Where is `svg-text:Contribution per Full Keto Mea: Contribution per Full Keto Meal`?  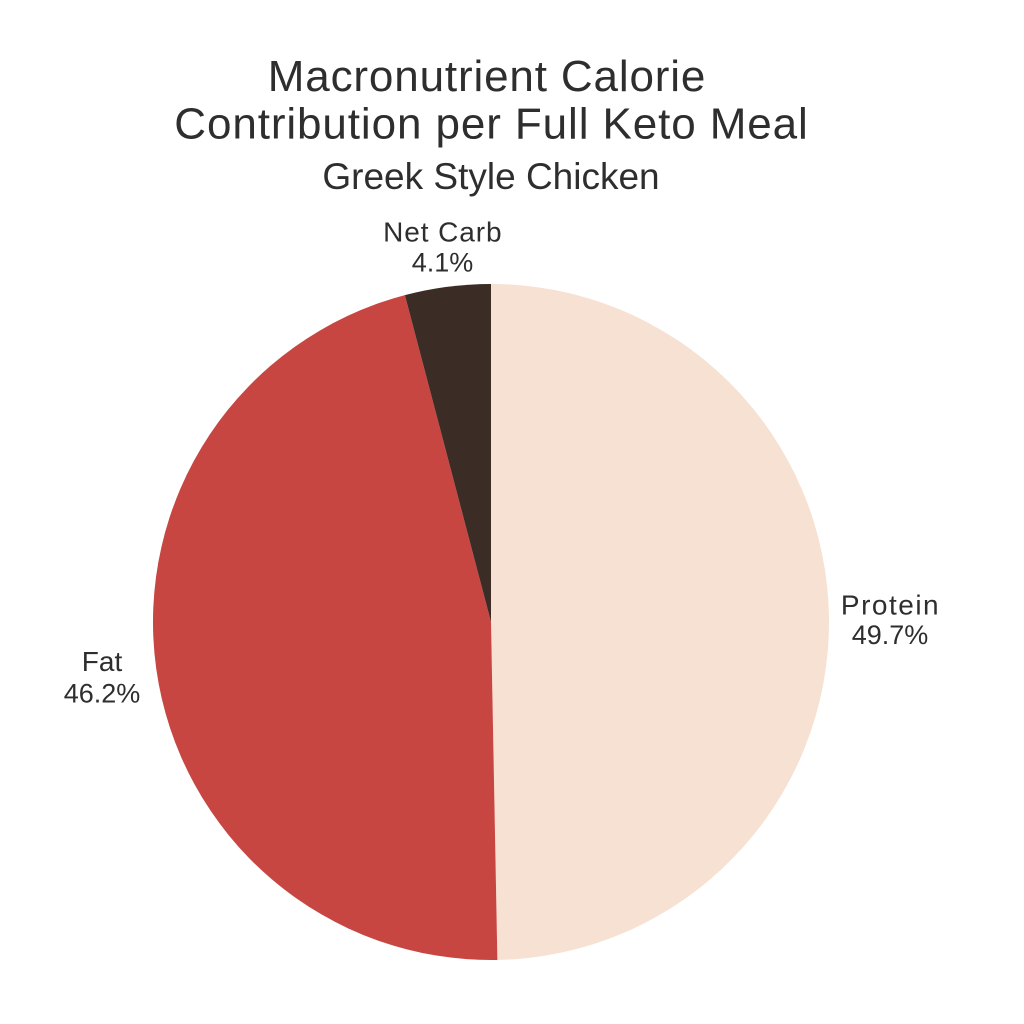
svg-text:Contribution per Full Keto Mea: Contribution per Full Keto Meal is located at coordinates (491, 124).